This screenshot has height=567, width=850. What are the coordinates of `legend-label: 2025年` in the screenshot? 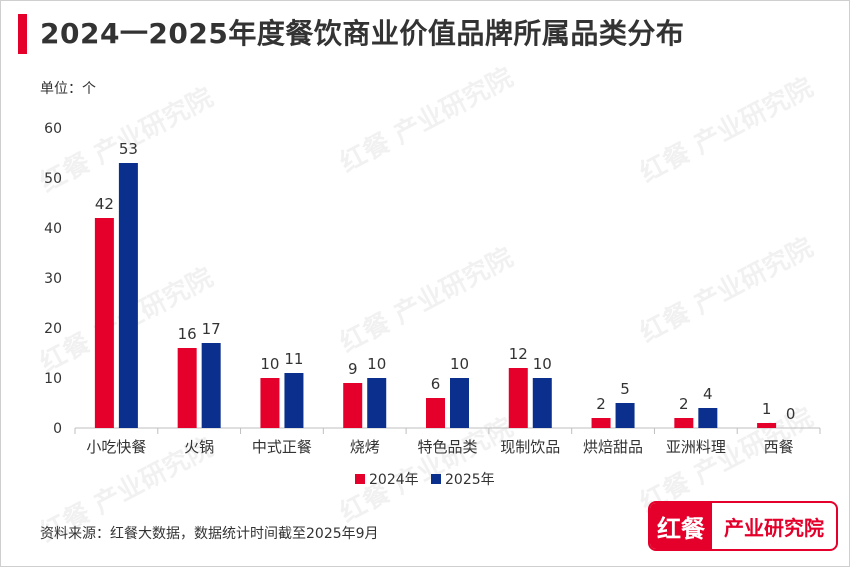 It's located at (470, 480).